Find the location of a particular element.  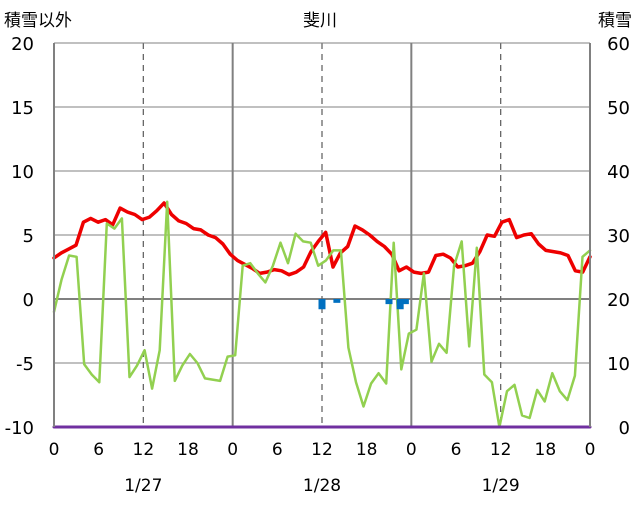

date-label: 1/29 is located at coordinates (501, 486).